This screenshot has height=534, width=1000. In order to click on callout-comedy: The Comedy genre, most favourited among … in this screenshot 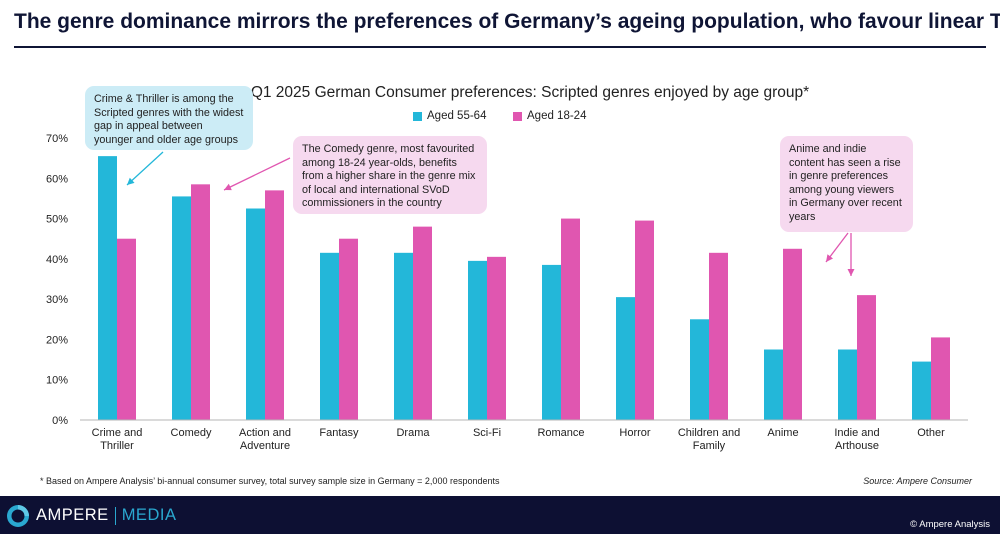, I will do `click(390, 175)`.